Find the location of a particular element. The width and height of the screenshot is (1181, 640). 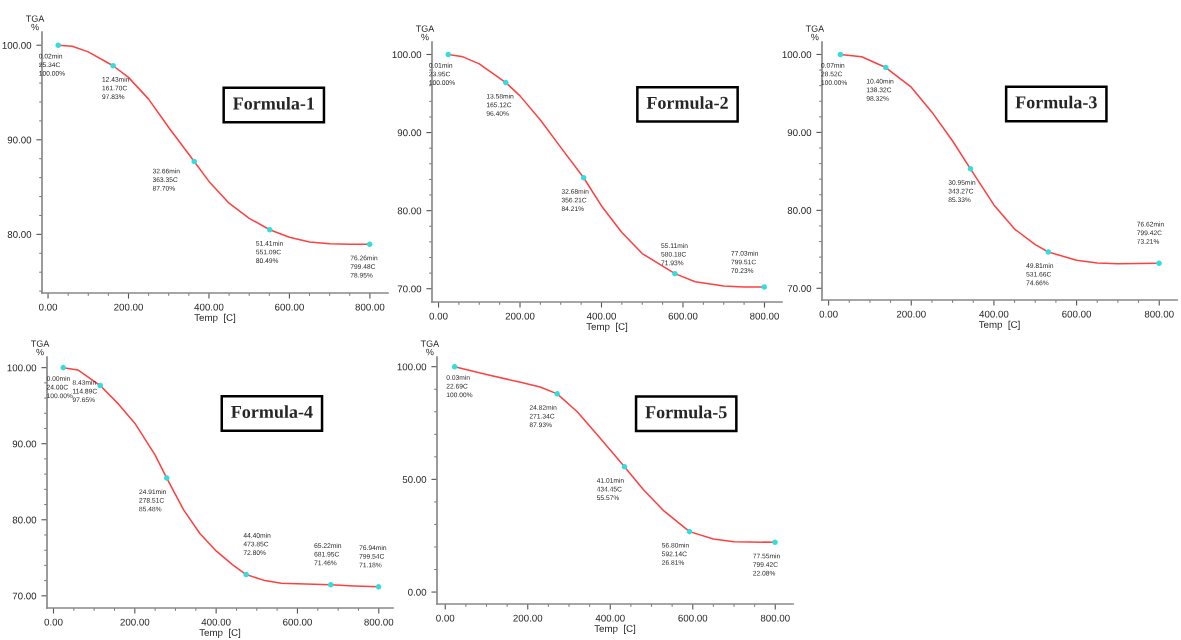

text: Formula-2 is located at coordinates (687, 102).